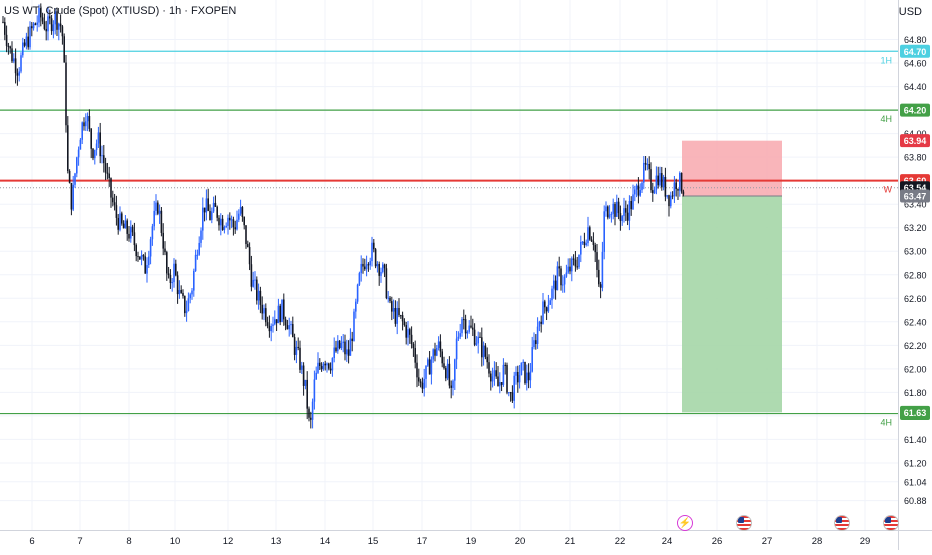 The width and height of the screenshot is (932, 555). I want to click on stop-loss-zone, so click(732, 168).